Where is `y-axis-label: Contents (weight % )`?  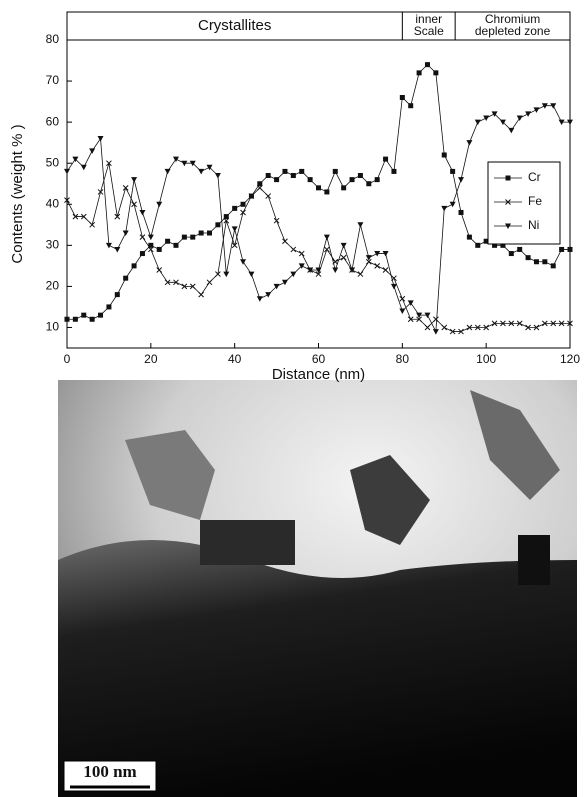 y-axis-label: Contents (weight % ) is located at coordinates (17, 193).